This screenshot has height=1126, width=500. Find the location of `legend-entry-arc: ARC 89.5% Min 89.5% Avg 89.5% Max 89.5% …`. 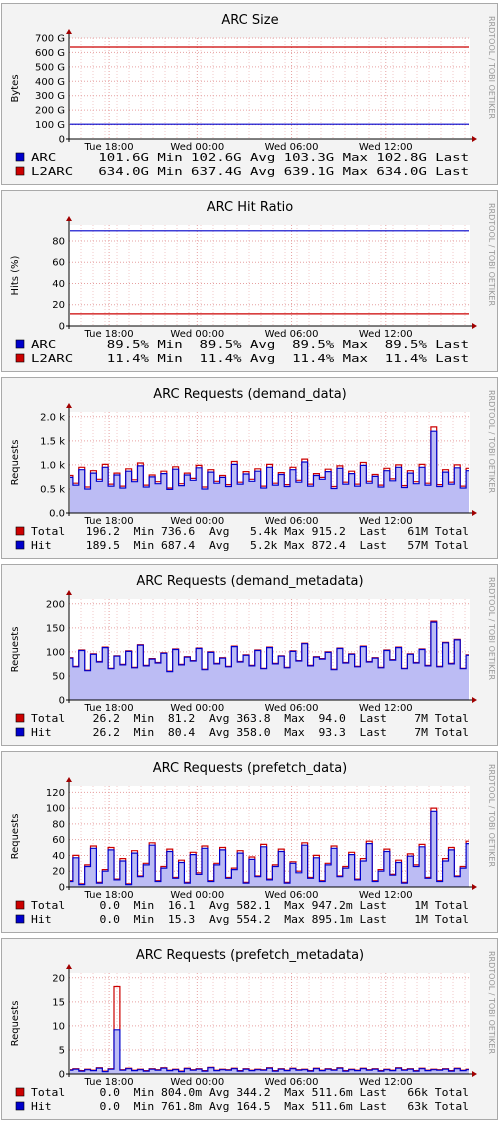

legend-entry-arc: ARC 89.5% Min 89.5% Avg 89.5% Max 89.5% … is located at coordinates (250, 344).